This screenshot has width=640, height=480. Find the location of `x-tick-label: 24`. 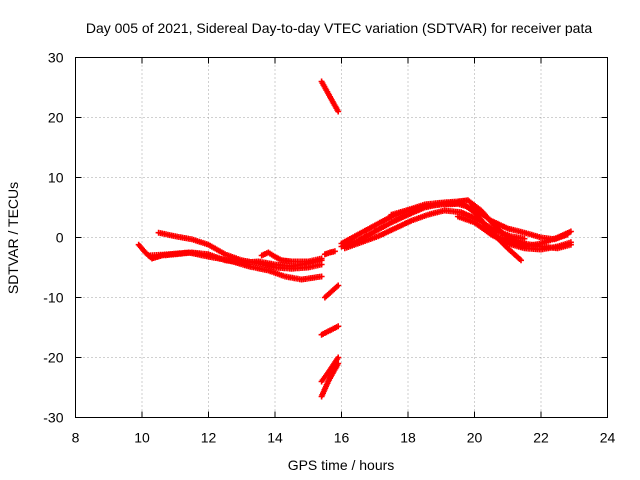

x-tick-label: 24 is located at coordinates (608, 438).